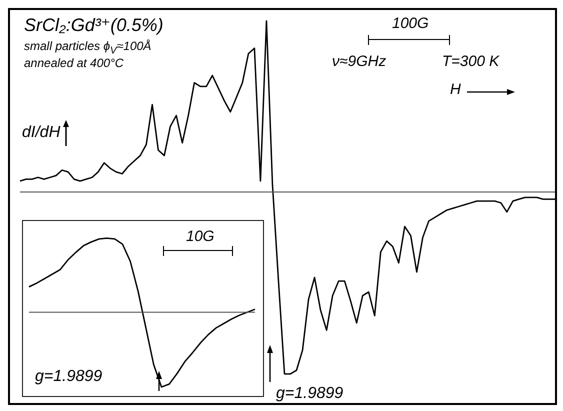  What do you see at coordinates (455, 89) in the screenshot?
I see `annotation: H` at bounding box center [455, 89].